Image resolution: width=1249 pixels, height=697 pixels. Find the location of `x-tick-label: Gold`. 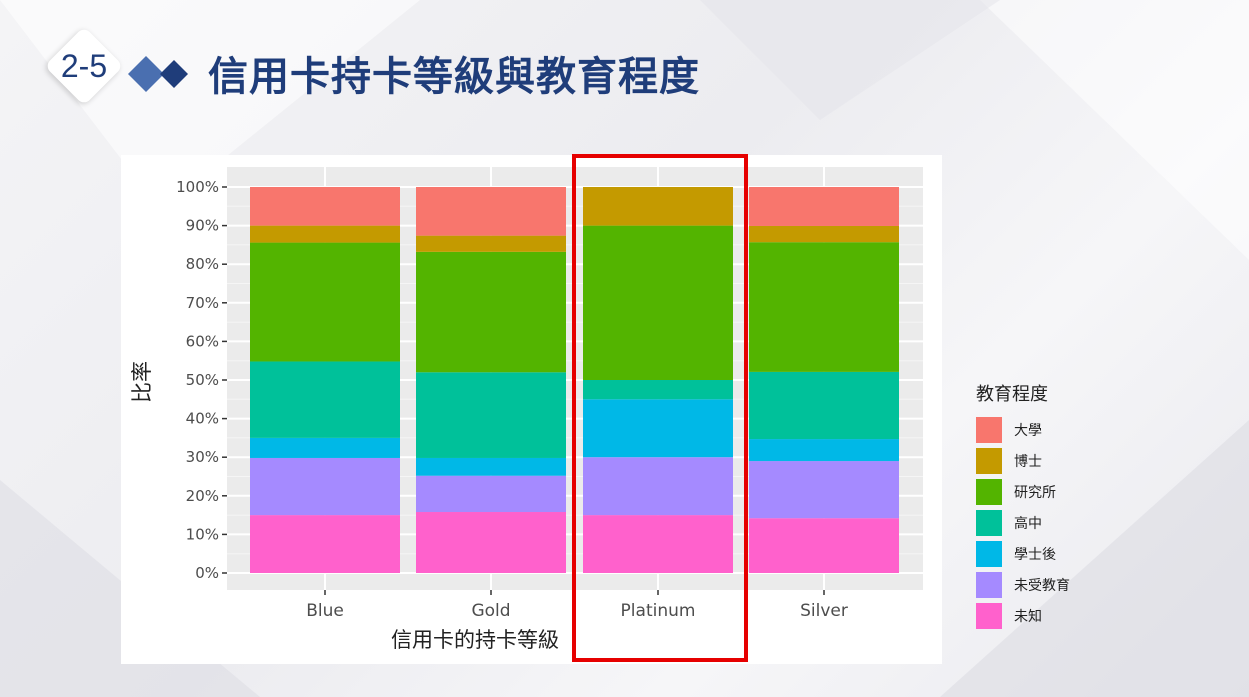

x-tick-label: Gold is located at coordinates (490, 611).